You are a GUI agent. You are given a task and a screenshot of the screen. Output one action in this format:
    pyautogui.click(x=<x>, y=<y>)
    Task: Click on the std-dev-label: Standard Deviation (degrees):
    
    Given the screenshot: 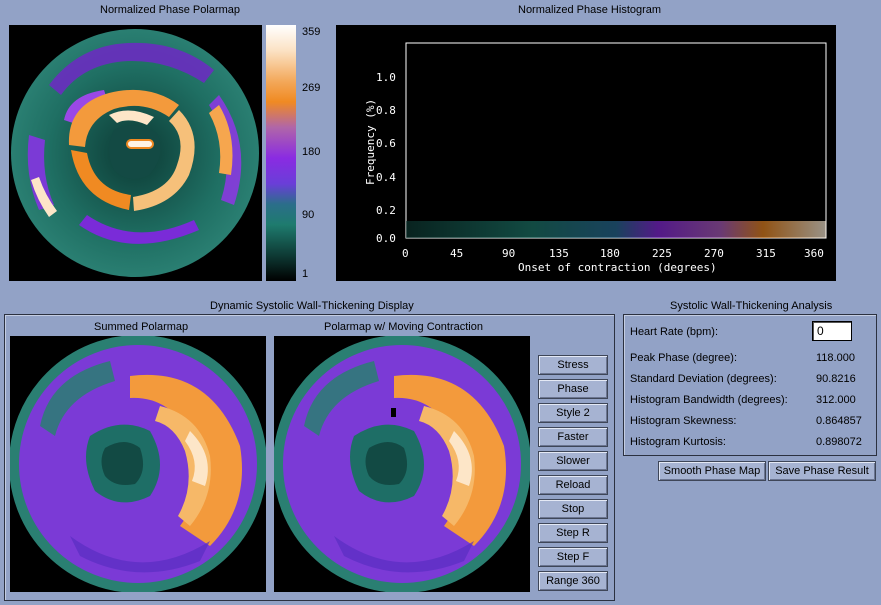 What is the action you would take?
    pyautogui.click(x=703, y=379)
    